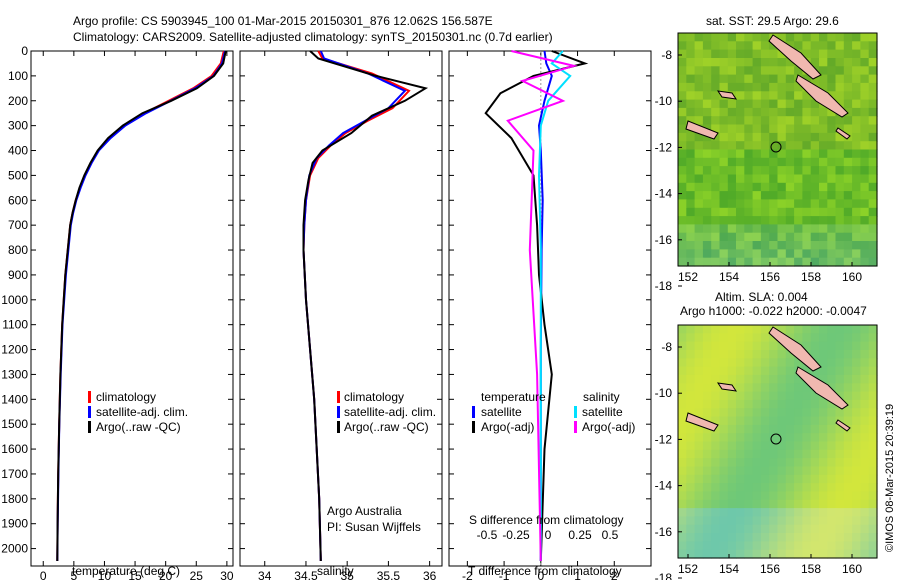  I want to click on x-tick-label: 20, so click(166, 574).